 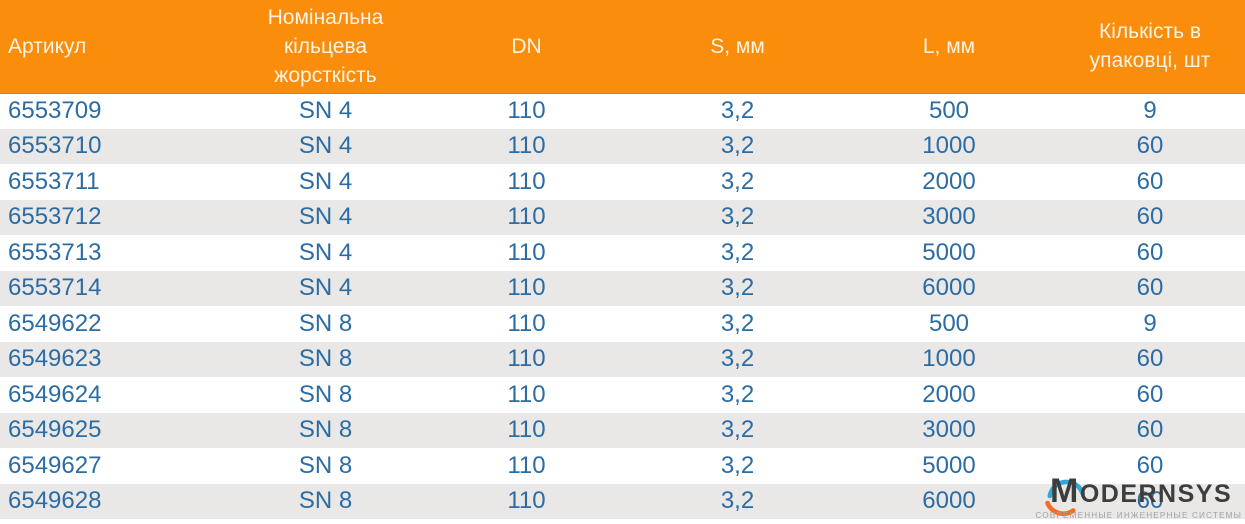 I want to click on table-row: 6549625 SN 8 110 3,2 3000 60, so click(x=622, y=430).